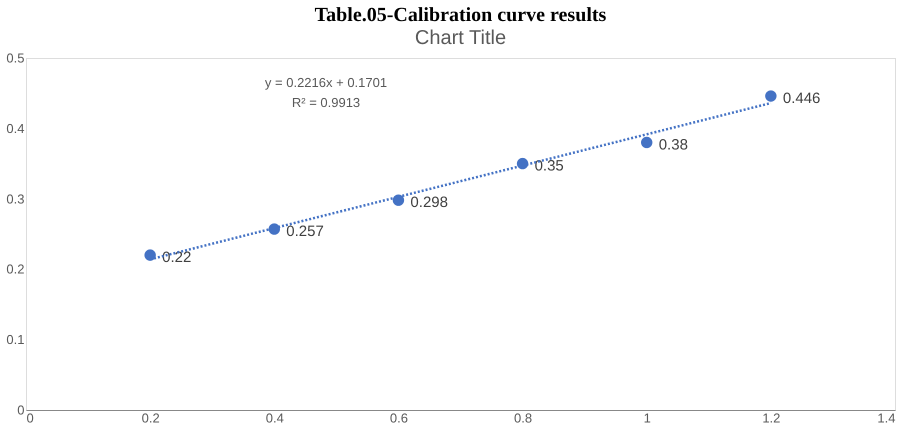 The image size is (908, 438). Describe the element at coordinates (886, 418) in the screenshot. I see `x-tick-label: 1.4` at that location.